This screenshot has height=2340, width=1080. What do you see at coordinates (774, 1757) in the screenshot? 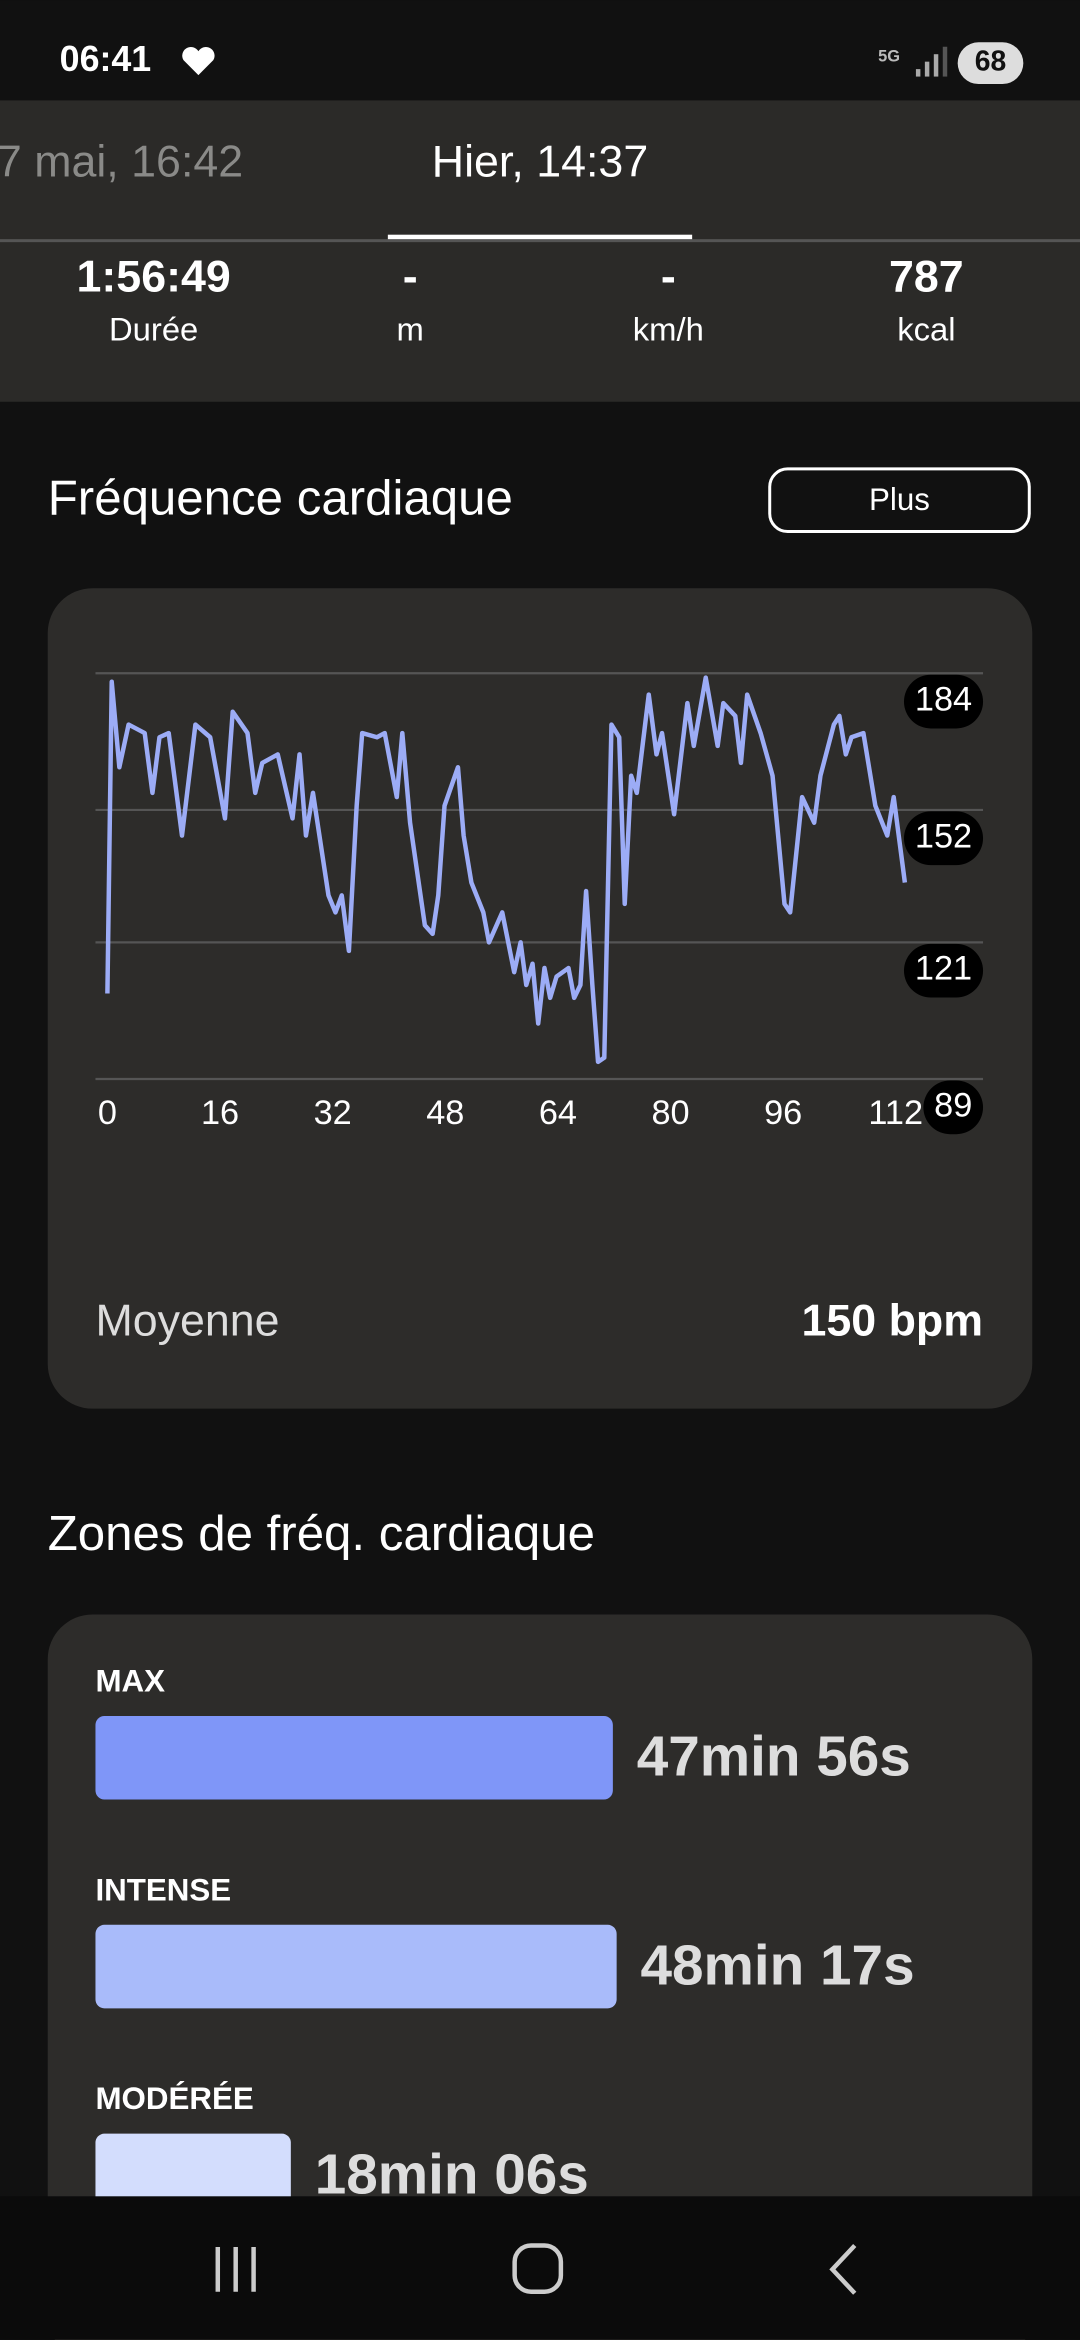
I see `zone-duration: 47min 56s` at bounding box center [774, 1757].